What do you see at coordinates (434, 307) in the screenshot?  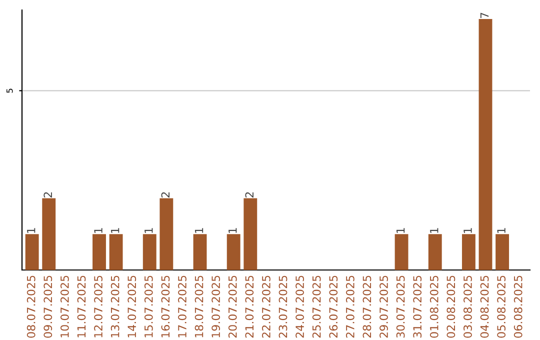 I see `x-tick-label: 01.08.2025` at bounding box center [434, 307].